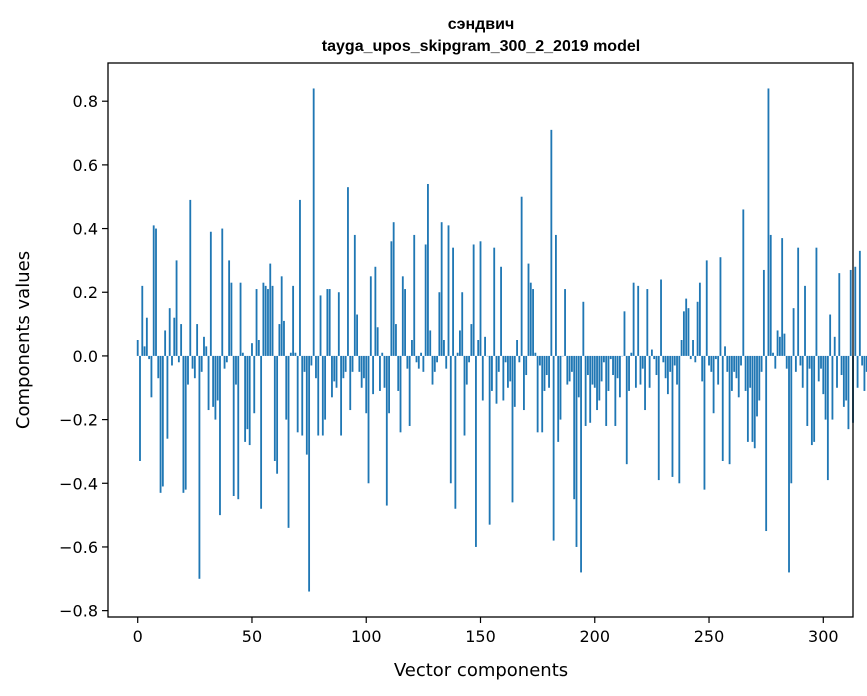 This screenshot has height=696, width=867. Describe the element at coordinates (823, 636) in the screenshot. I see `x-tick-label: 300` at that location.